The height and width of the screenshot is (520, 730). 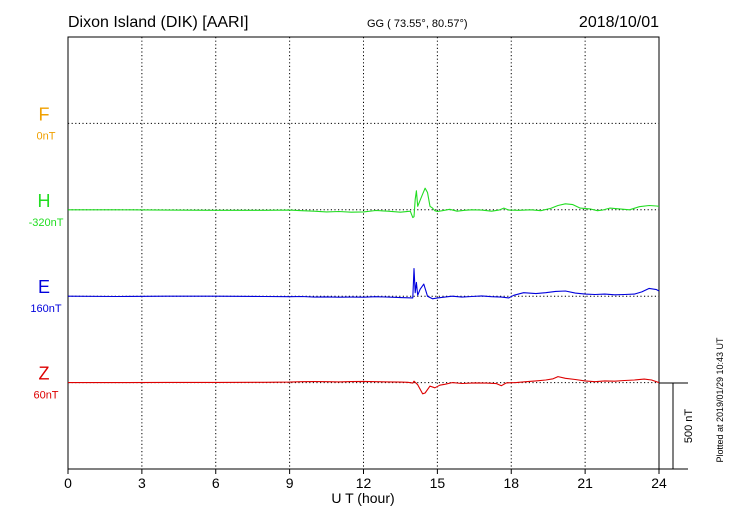 I want to click on station-title: Dixon Island (DIK) [AARI], so click(x=158, y=22).